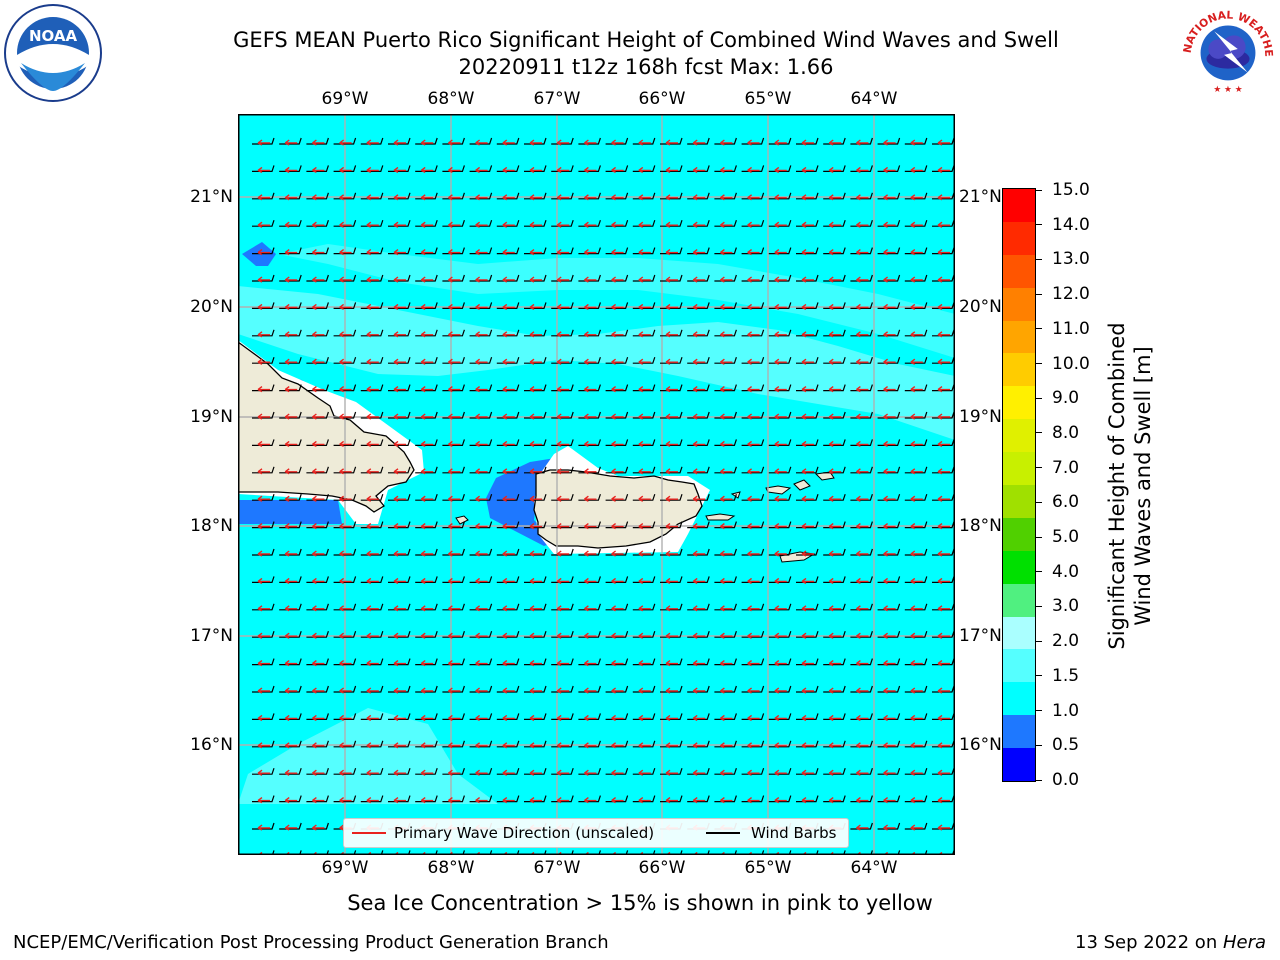 The height and width of the screenshot is (960, 1280). Describe the element at coordinates (211, 745) in the screenshot. I see `lat-label-left: 16°N` at that location.